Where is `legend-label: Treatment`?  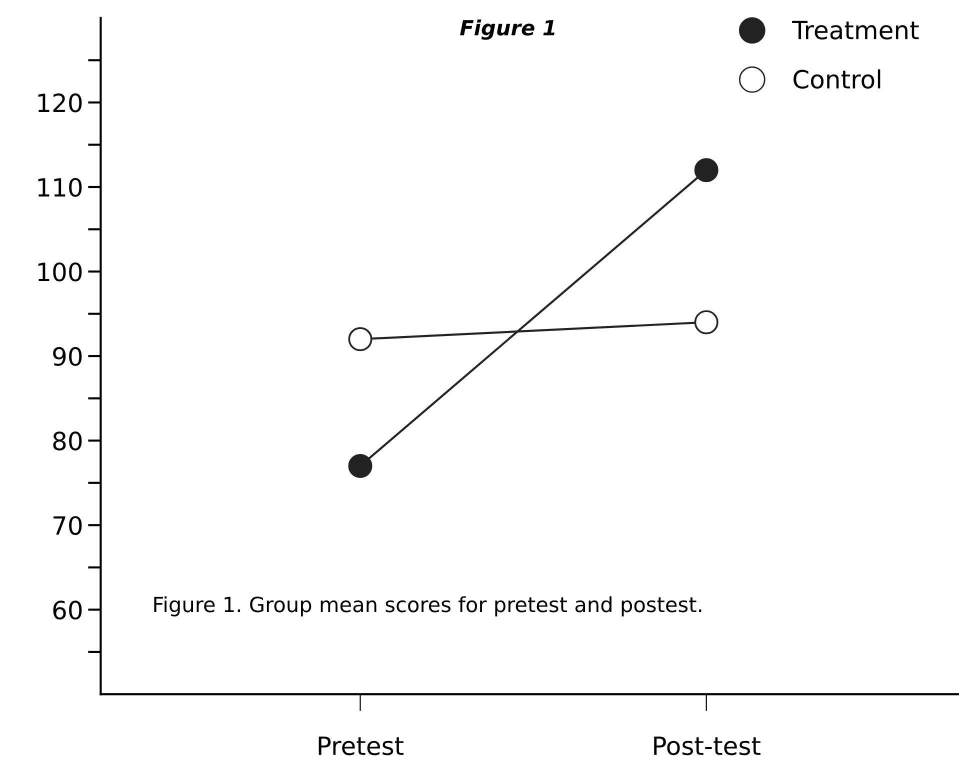
legend-label: Treatment is located at coordinates (855, 30).